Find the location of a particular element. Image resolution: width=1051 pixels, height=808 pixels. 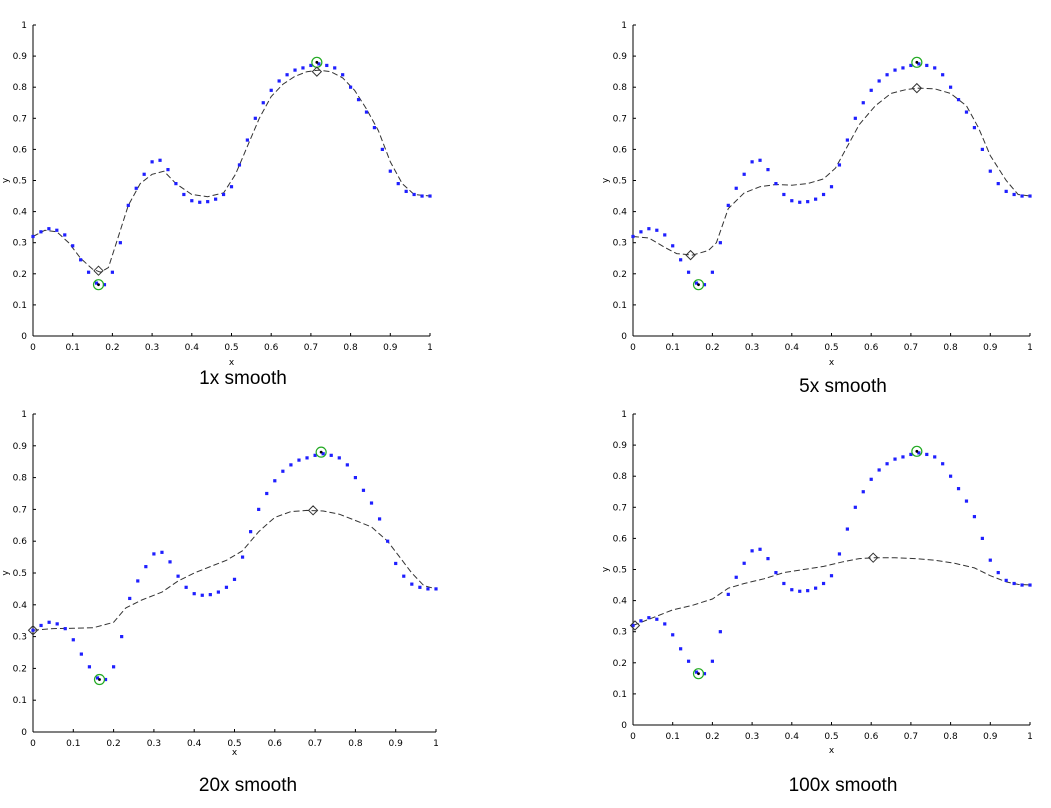

y-tick-label: 0.7 is located at coordinates (20, 119).